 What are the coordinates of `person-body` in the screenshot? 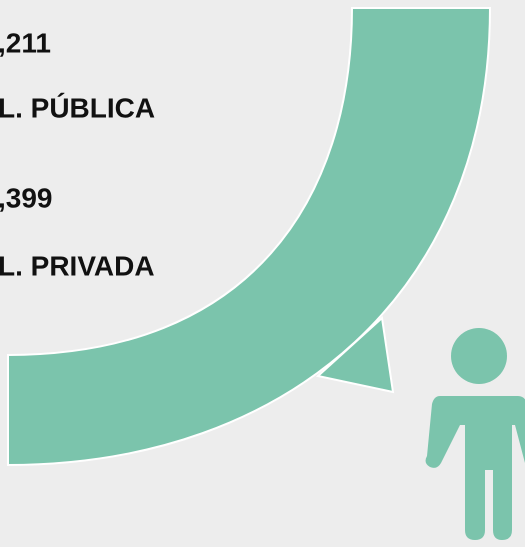 It's located at (475, 468).